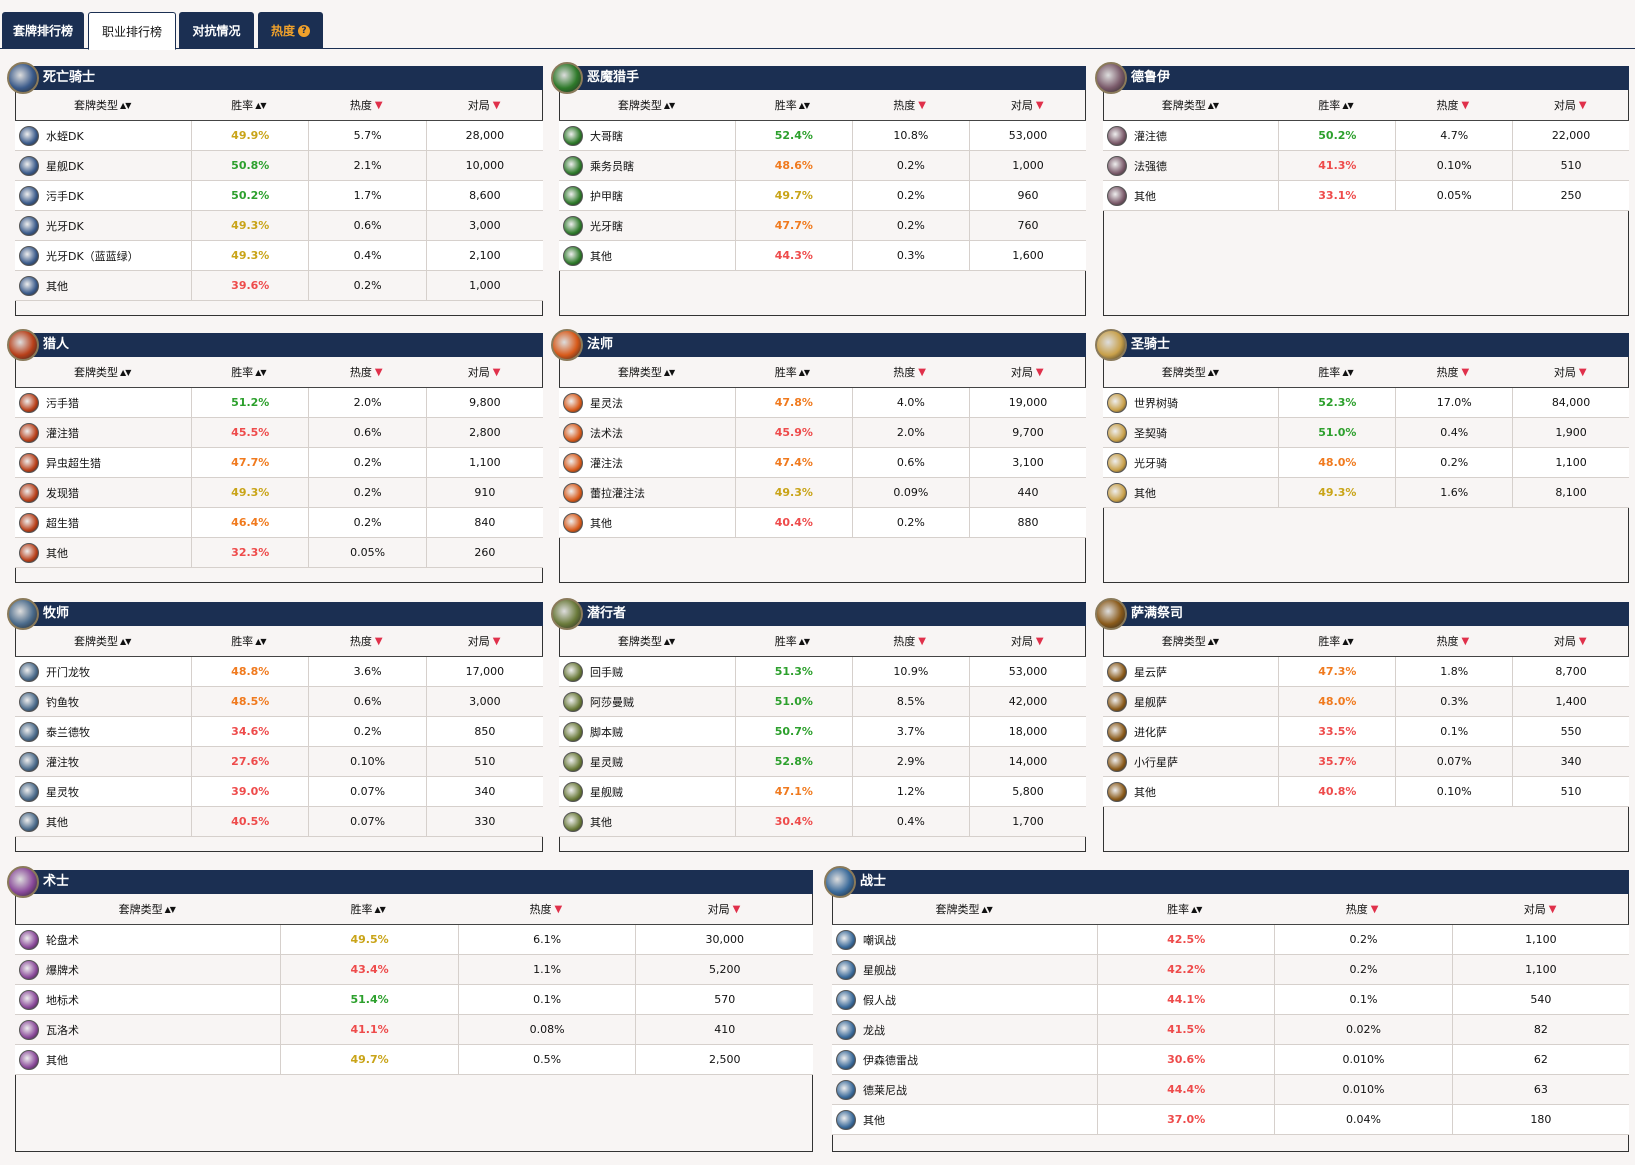  I want to click on deck-name: 星灵牧, so click(62, 792).